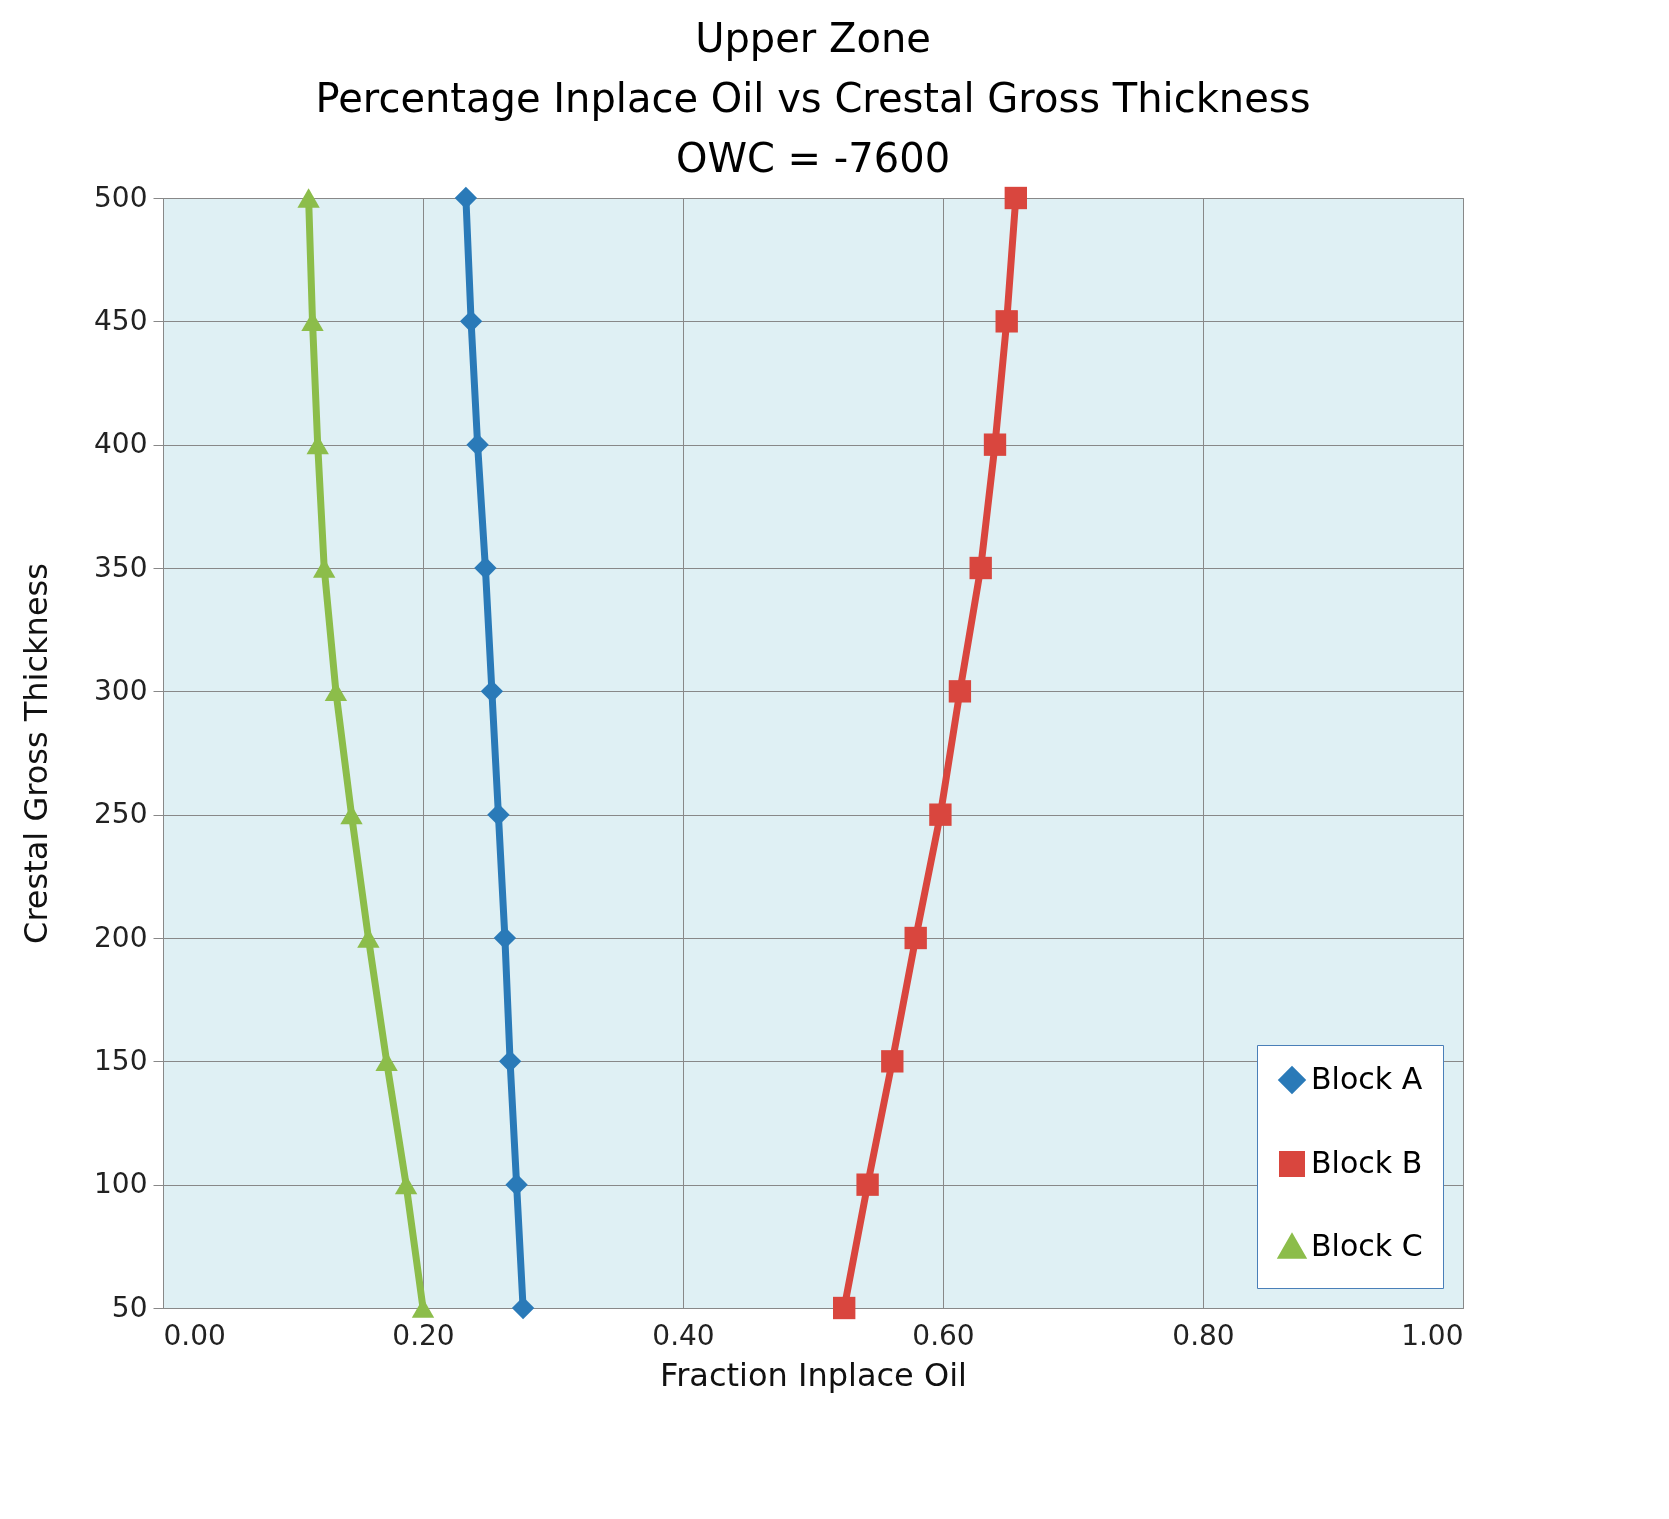 The height and width of the screenshot is (1519, 1669). Describe the element at coordinates (683, 1335) in the screenshot. I see `x-tick-label: 0.40` at that location.